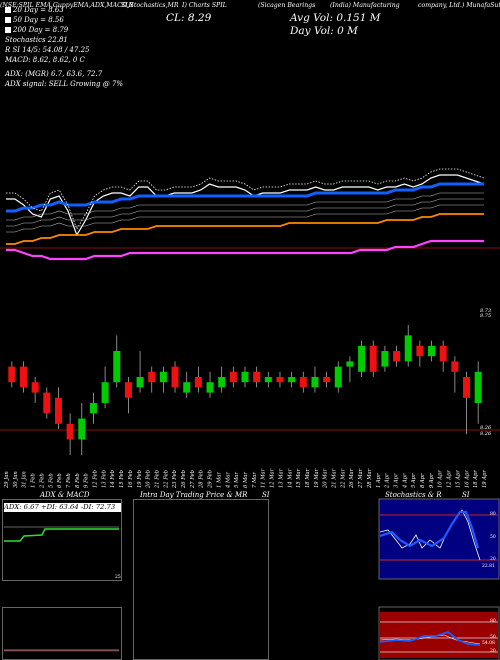 The height and width of the screenshot is (660, 500). Describe the element at coordinates (290, 478) in the screenshot. I see `date-label: 14 Mar` at that location.